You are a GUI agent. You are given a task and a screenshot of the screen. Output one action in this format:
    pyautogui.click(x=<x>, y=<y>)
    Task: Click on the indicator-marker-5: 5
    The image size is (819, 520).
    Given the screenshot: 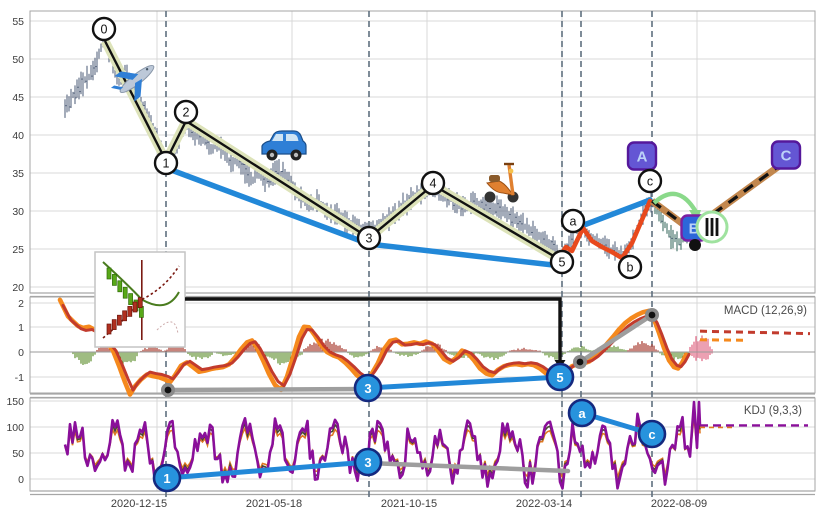 What is the action you would take?
    pyautogui.click(x=560, y=377)
    